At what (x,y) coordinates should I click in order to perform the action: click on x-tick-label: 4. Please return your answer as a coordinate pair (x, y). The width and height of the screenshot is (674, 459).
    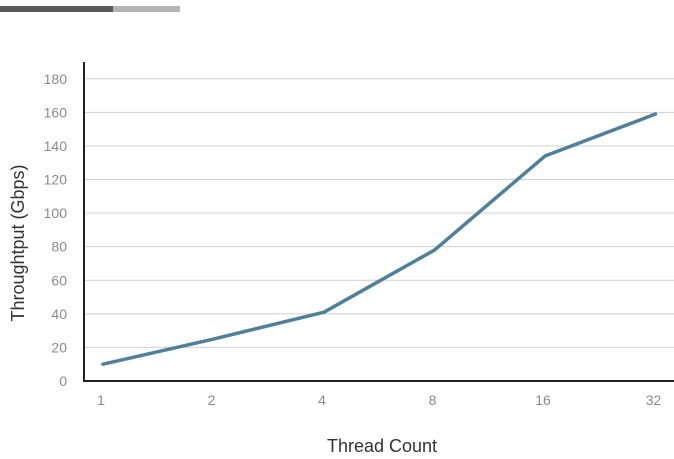
    Looking at the image, I should click on (322, 400).